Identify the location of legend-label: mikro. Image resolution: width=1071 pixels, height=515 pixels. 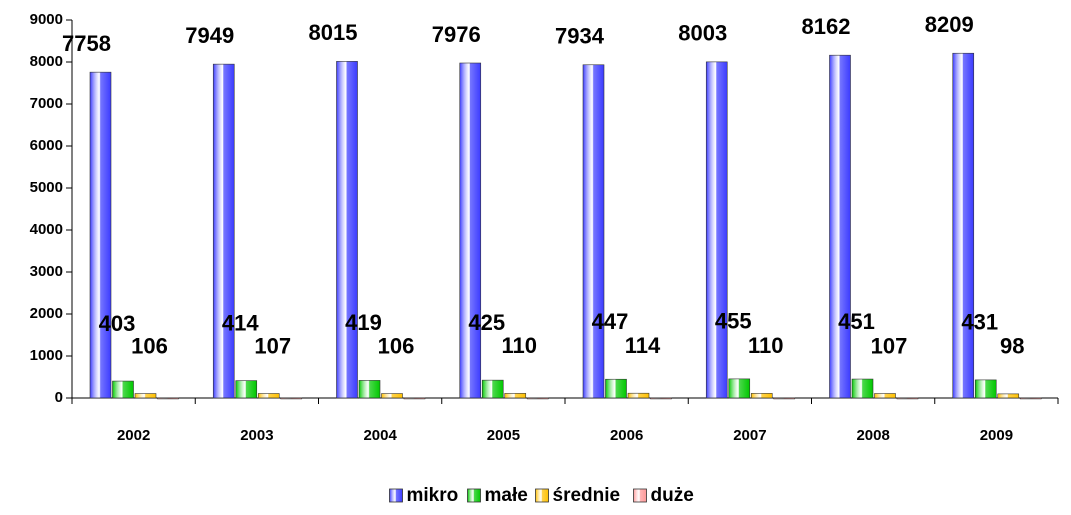
(433, 495).